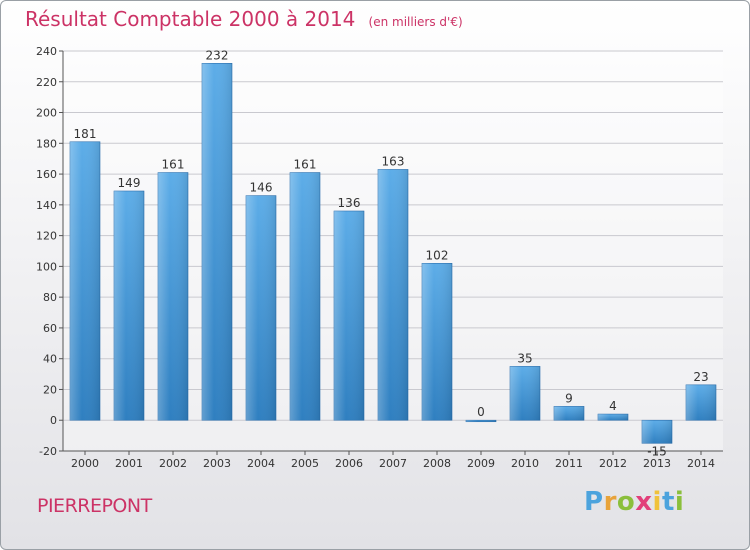 The width and height of the screenshot is (750, 550). What do you see at coordinates (569, 398) in the screenshot?
I see `data-label: 9` at bounding box center [569, 398].